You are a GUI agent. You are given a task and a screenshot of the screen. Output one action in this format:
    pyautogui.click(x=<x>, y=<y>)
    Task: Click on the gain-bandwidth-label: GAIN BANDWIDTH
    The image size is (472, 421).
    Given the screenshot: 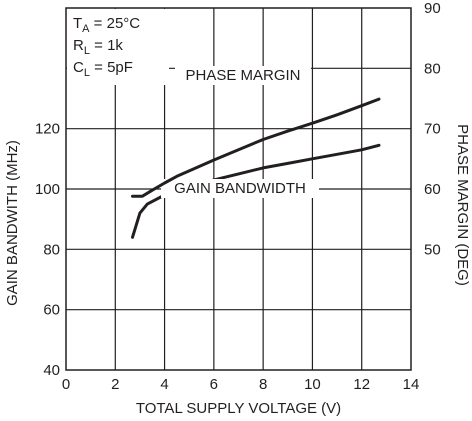 What is the action you would take?
    pyautogui.click(x=240, y=188)
    